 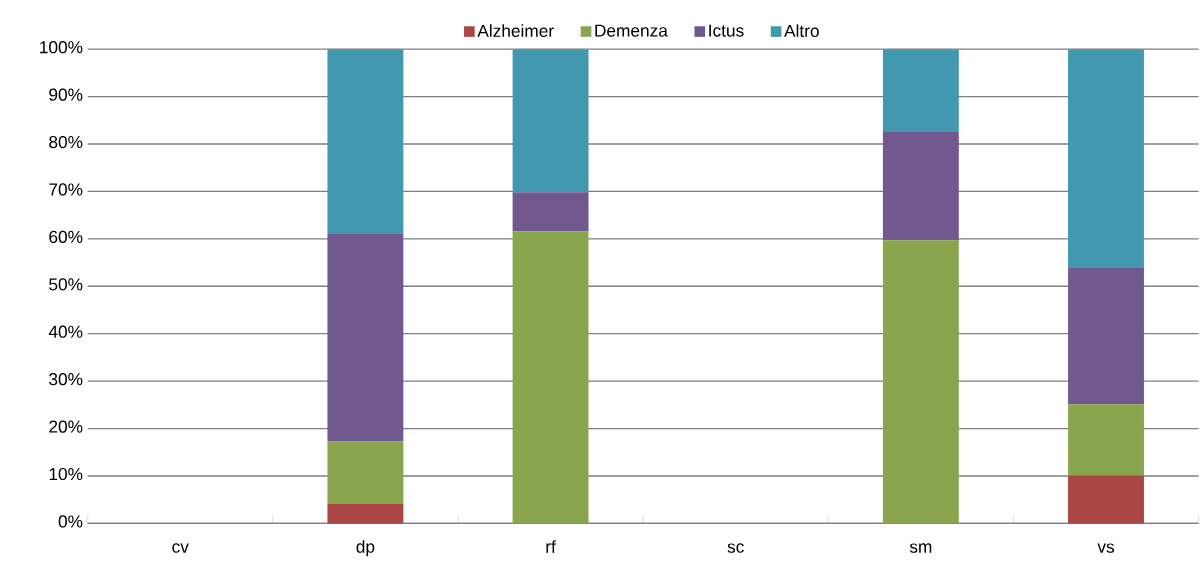 I want to click on y-tick-label: 60%, so click(x=66, y=237).